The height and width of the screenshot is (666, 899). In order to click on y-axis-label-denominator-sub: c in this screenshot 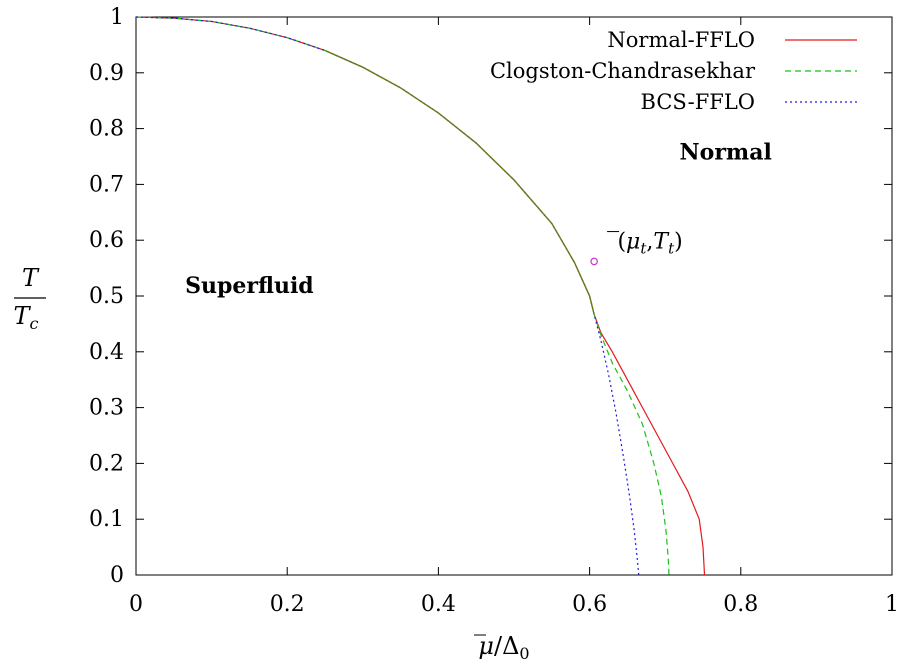, I will do `click(34, 323)`.